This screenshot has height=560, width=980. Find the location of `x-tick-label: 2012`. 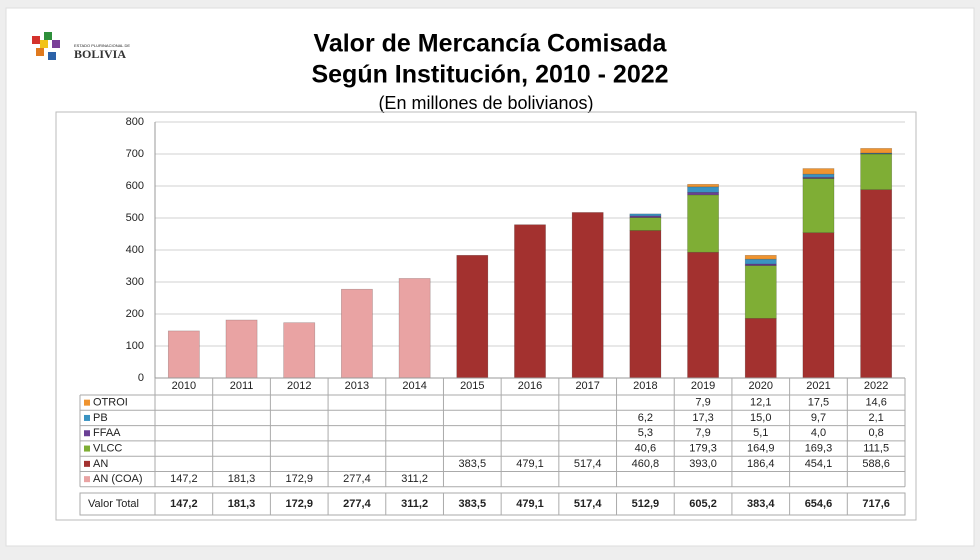

x-tick-label: 2012 is located at coordinates (299, 386).